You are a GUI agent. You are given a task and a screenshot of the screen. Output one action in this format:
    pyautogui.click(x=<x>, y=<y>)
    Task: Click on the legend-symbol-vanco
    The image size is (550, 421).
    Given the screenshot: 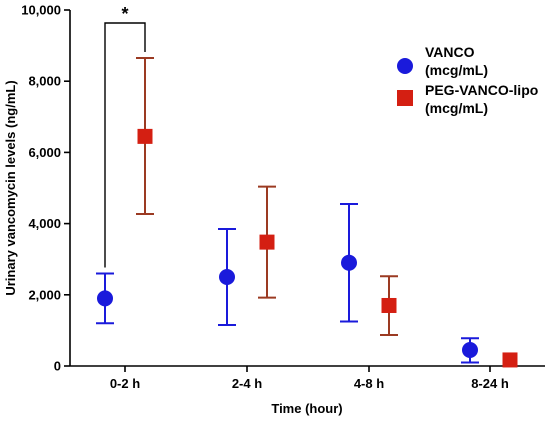 What is the action you would take?
    pyautogui.click(x=405, y=66)
    